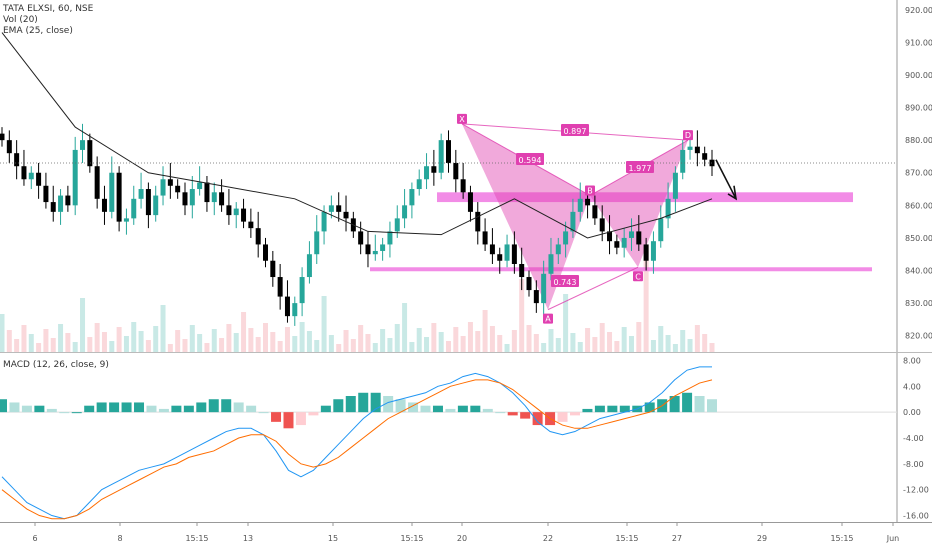 The image size is (932, 550). I want to click on ratio-label: 0.594, so click(530, 160).